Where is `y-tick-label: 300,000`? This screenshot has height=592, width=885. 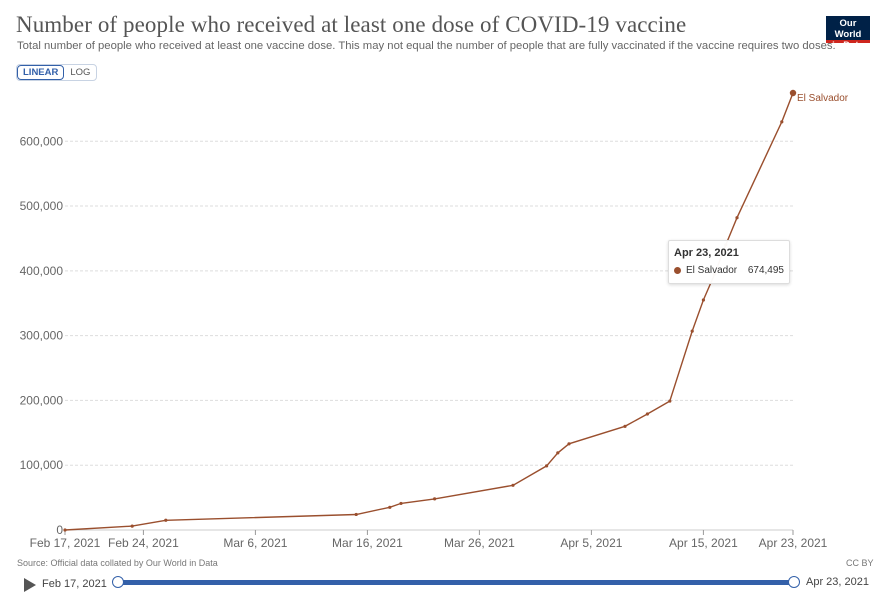
y-tick-label: 300,000 is located at coordinates (42, 336).